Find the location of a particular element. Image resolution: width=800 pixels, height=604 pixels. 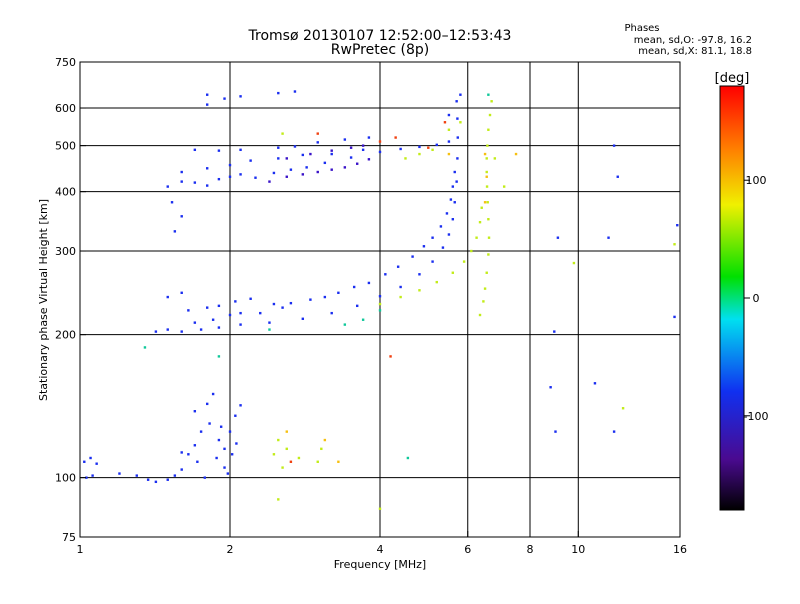

colorbar: [deg] 100 0 -100 is located at coordinates (742, 291).